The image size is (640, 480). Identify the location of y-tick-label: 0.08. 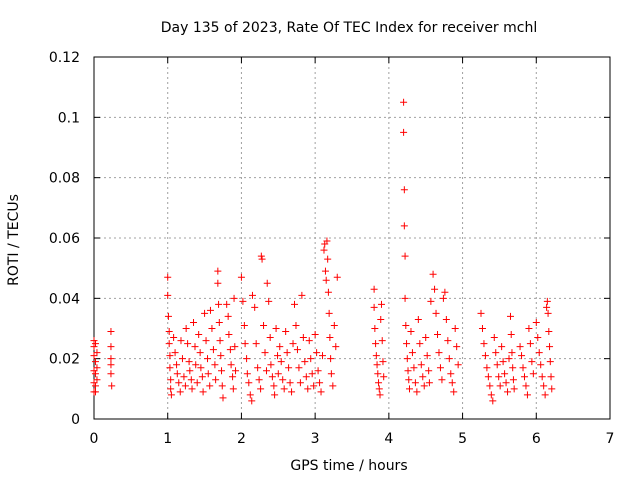
(64, 179).